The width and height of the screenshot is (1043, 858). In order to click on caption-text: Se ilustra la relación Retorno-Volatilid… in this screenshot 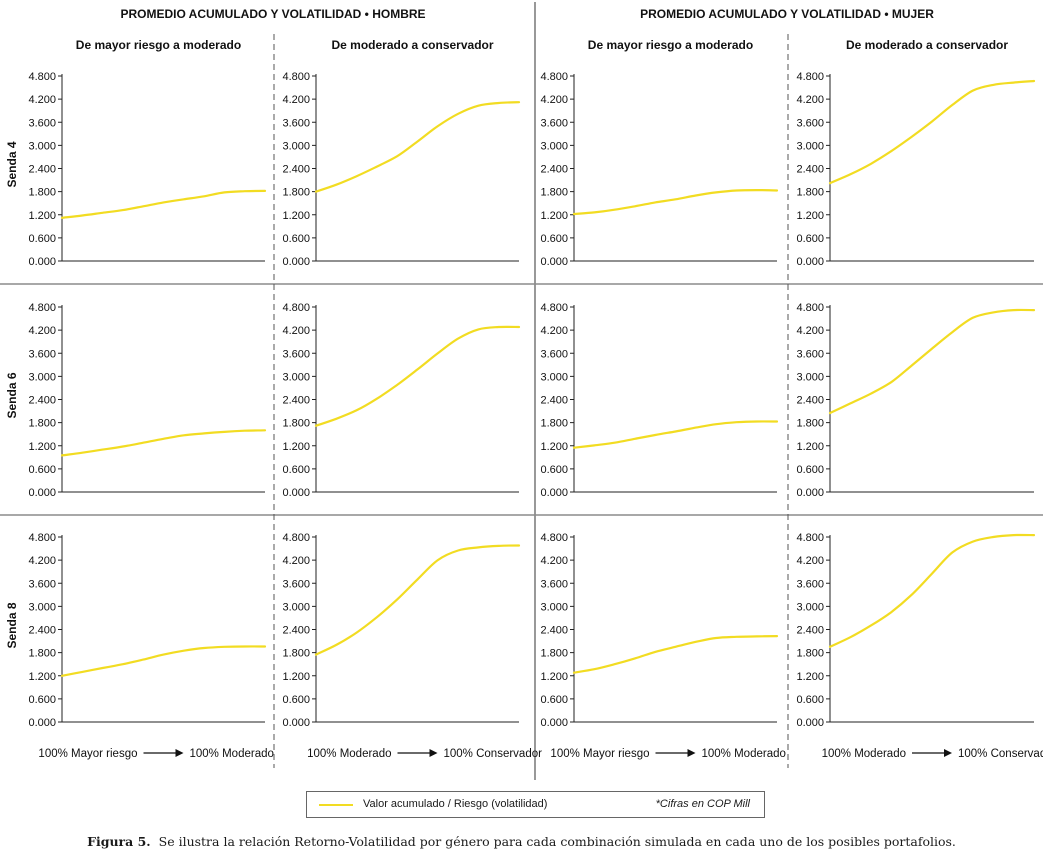, I will do `click(557, 841)`.